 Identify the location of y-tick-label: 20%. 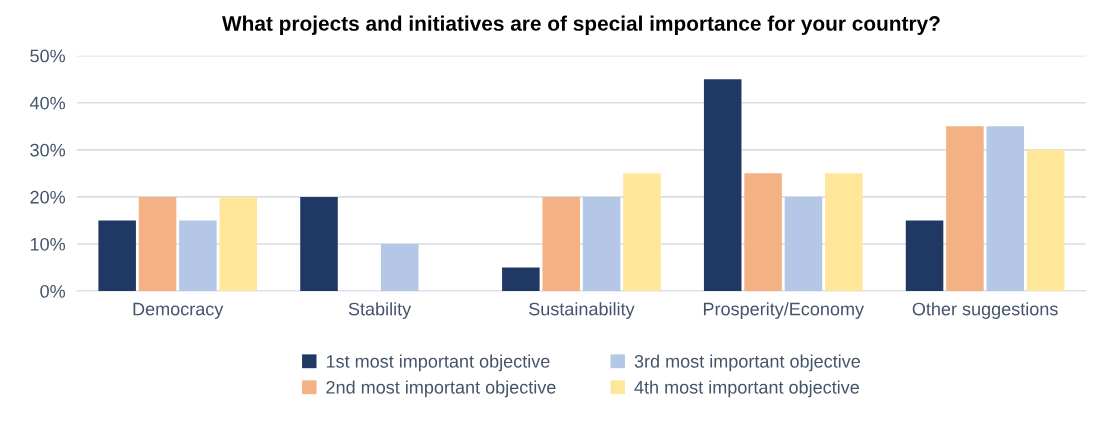
(48, 197).